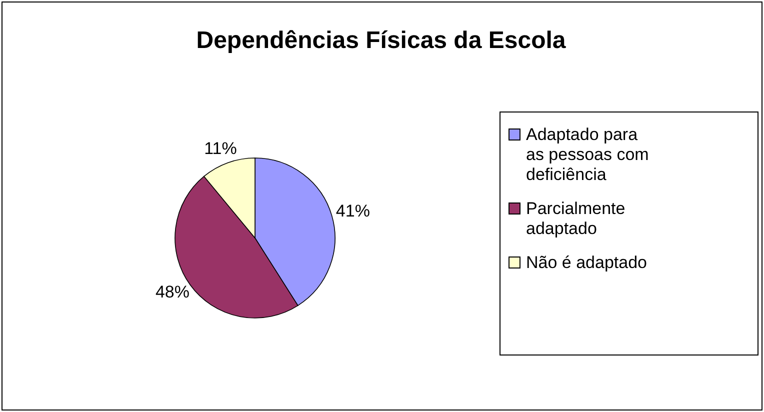 The width and height of the screenshot is (764, 412). What do you see at coordinates (172, 292) in the screenshot?
I see `data-label: 48%` at bounding box center [172, 292].